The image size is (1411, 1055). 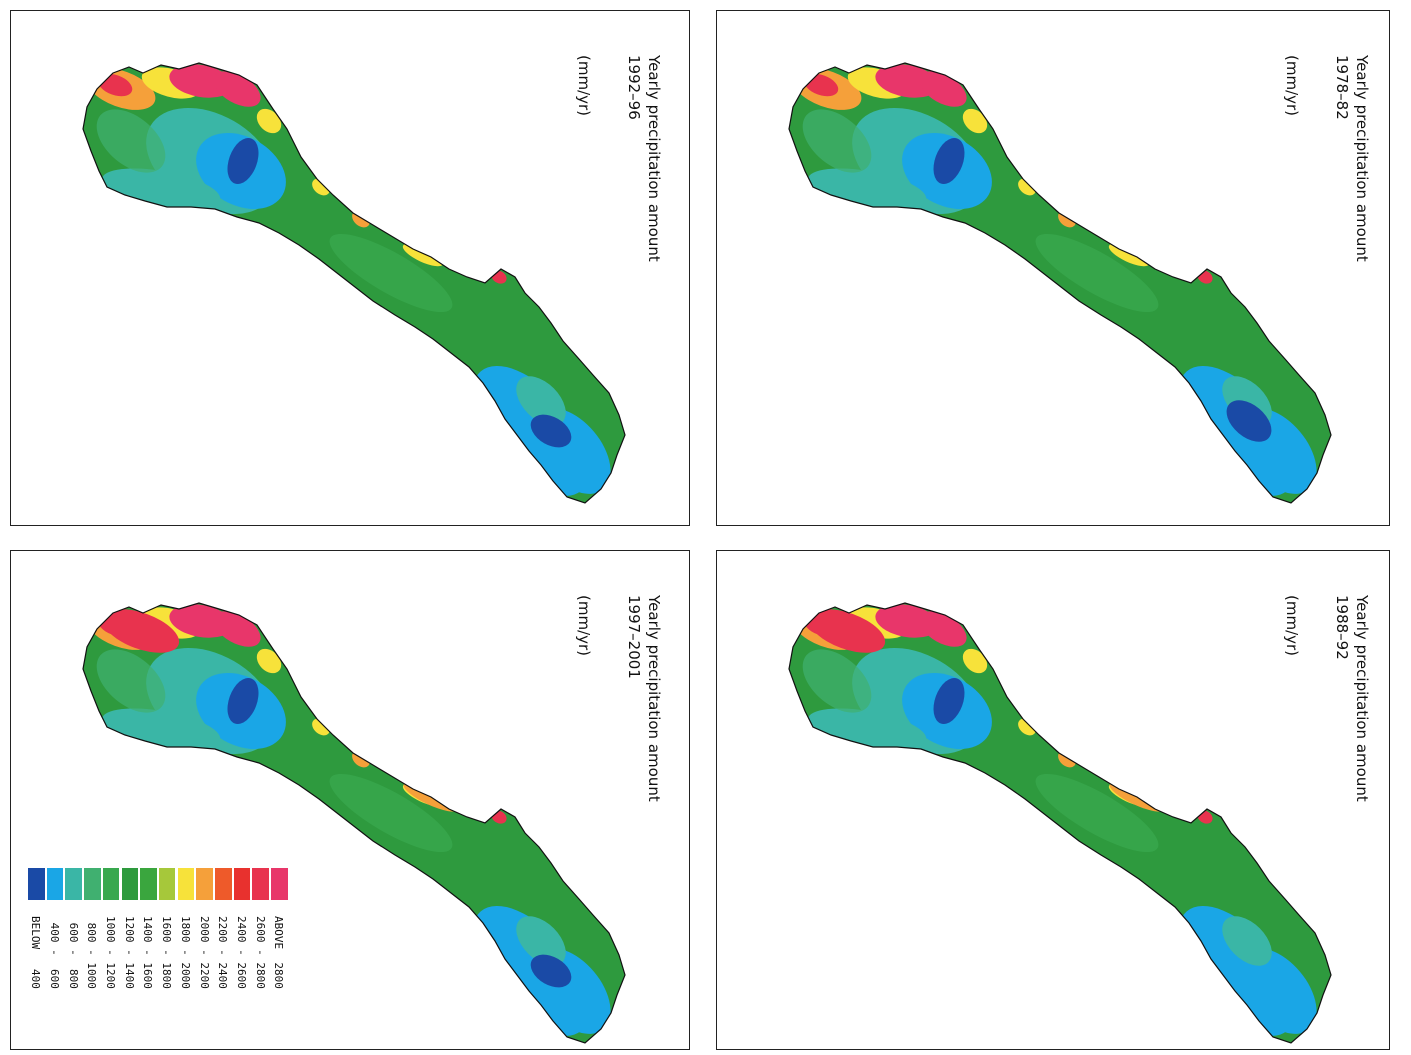 What do you see at coordinates (204, 952) in the screenshot?
I see `legend-label: 2000 - 2200` at bounding box center [204, 952].